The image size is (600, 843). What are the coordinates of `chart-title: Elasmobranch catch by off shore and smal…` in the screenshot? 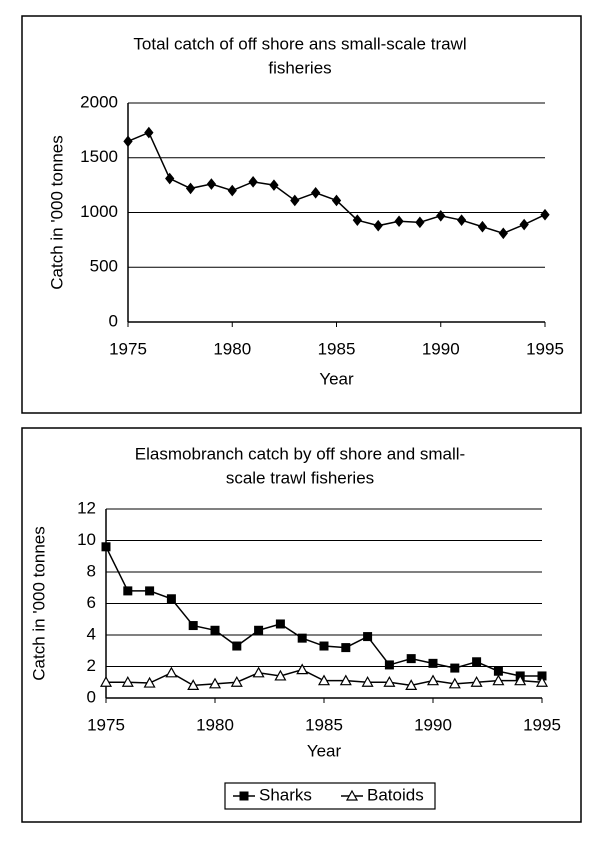 It's located at (300, 453).